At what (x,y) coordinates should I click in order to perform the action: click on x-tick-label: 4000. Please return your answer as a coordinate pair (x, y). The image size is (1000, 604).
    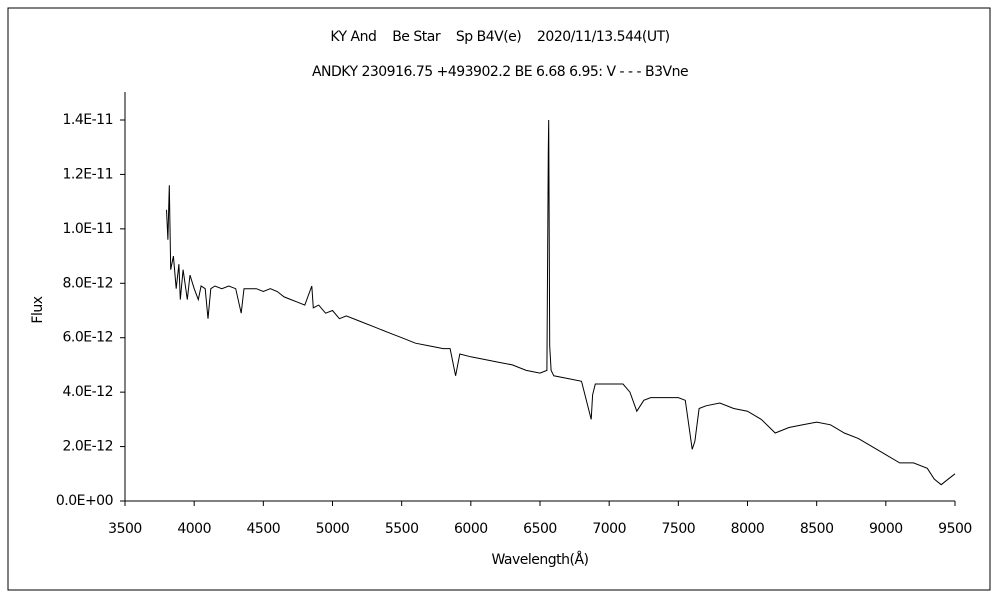
    Looking at the image, I should click on (194, 529).